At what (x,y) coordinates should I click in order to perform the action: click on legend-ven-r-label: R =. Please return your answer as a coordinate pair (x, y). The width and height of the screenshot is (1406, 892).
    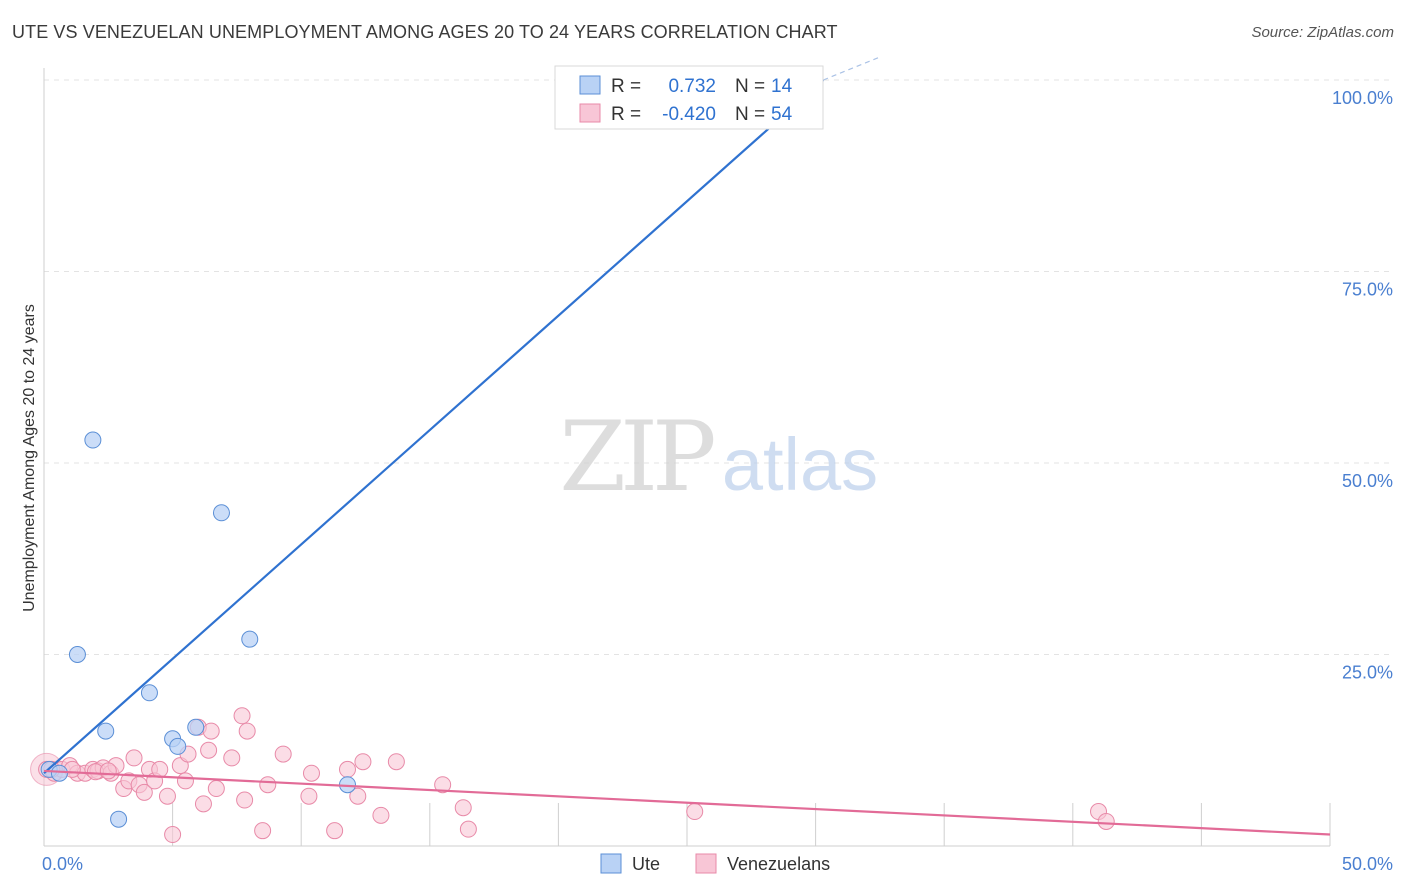
    Looking at the image, I should click on (626, 114).